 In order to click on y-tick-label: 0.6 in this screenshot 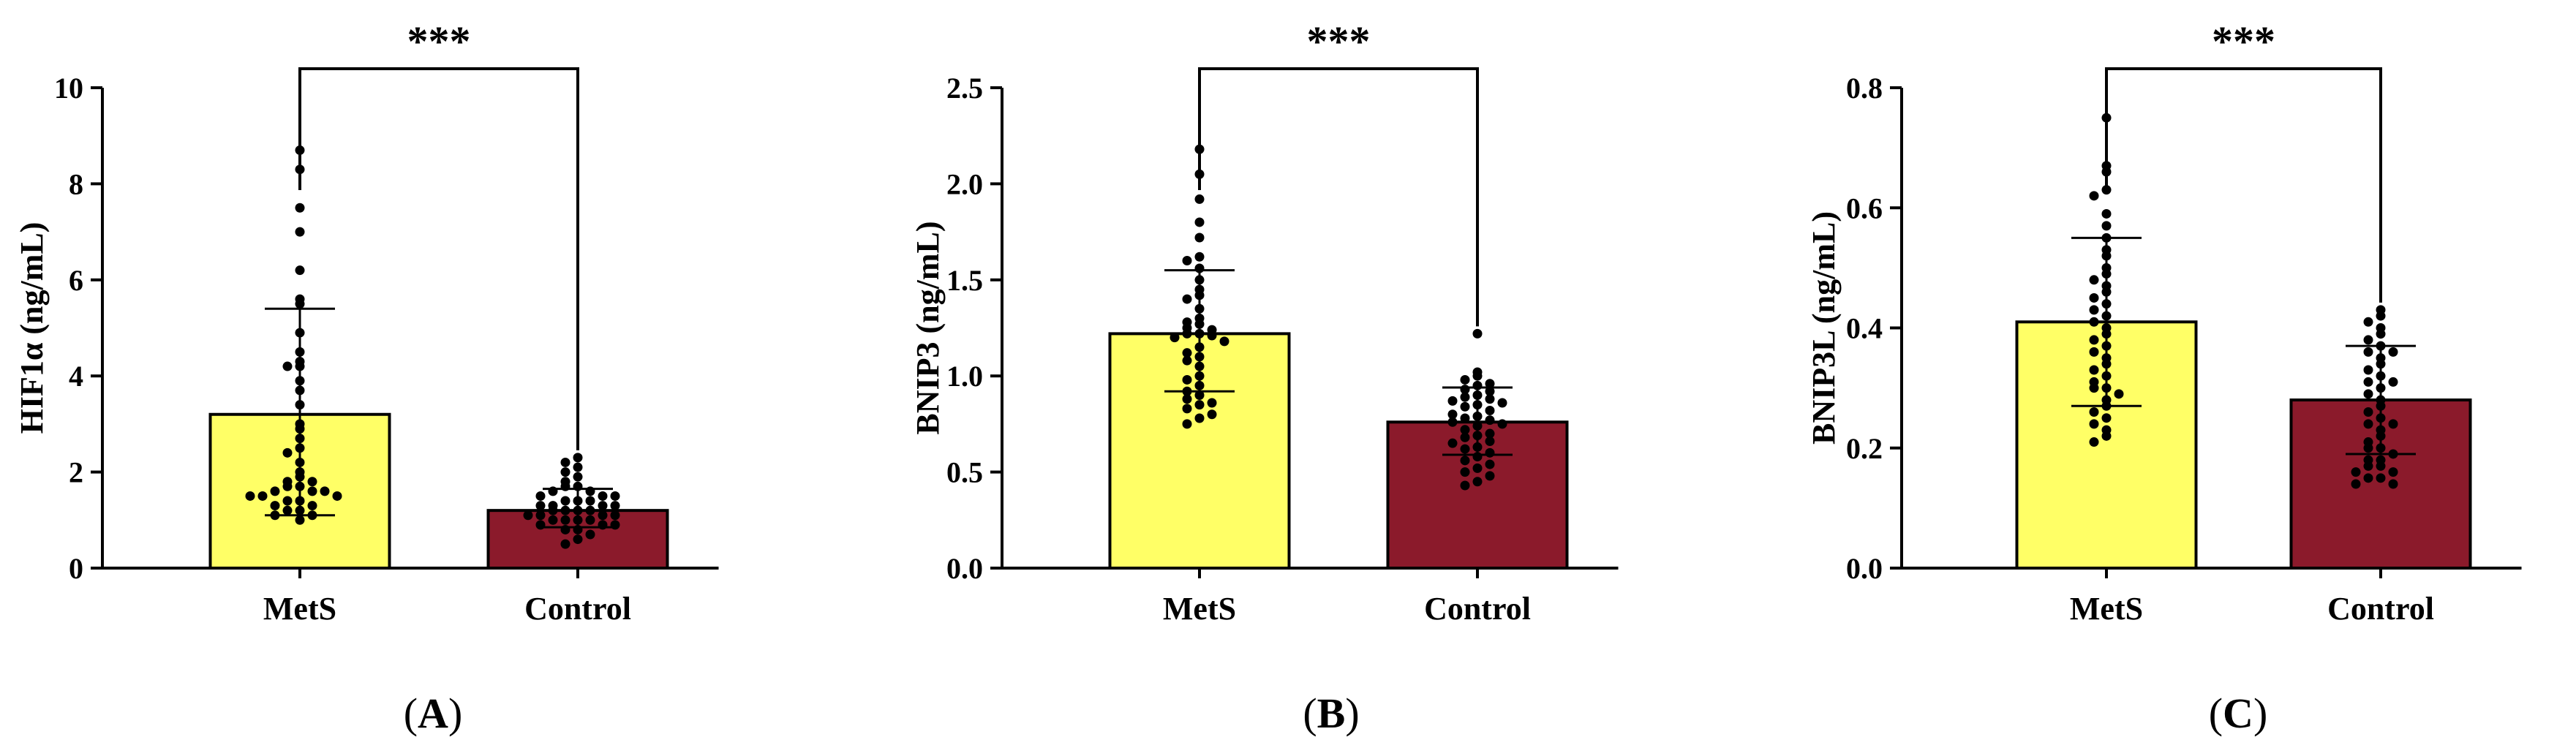, I will do `click(1864, 208)`.